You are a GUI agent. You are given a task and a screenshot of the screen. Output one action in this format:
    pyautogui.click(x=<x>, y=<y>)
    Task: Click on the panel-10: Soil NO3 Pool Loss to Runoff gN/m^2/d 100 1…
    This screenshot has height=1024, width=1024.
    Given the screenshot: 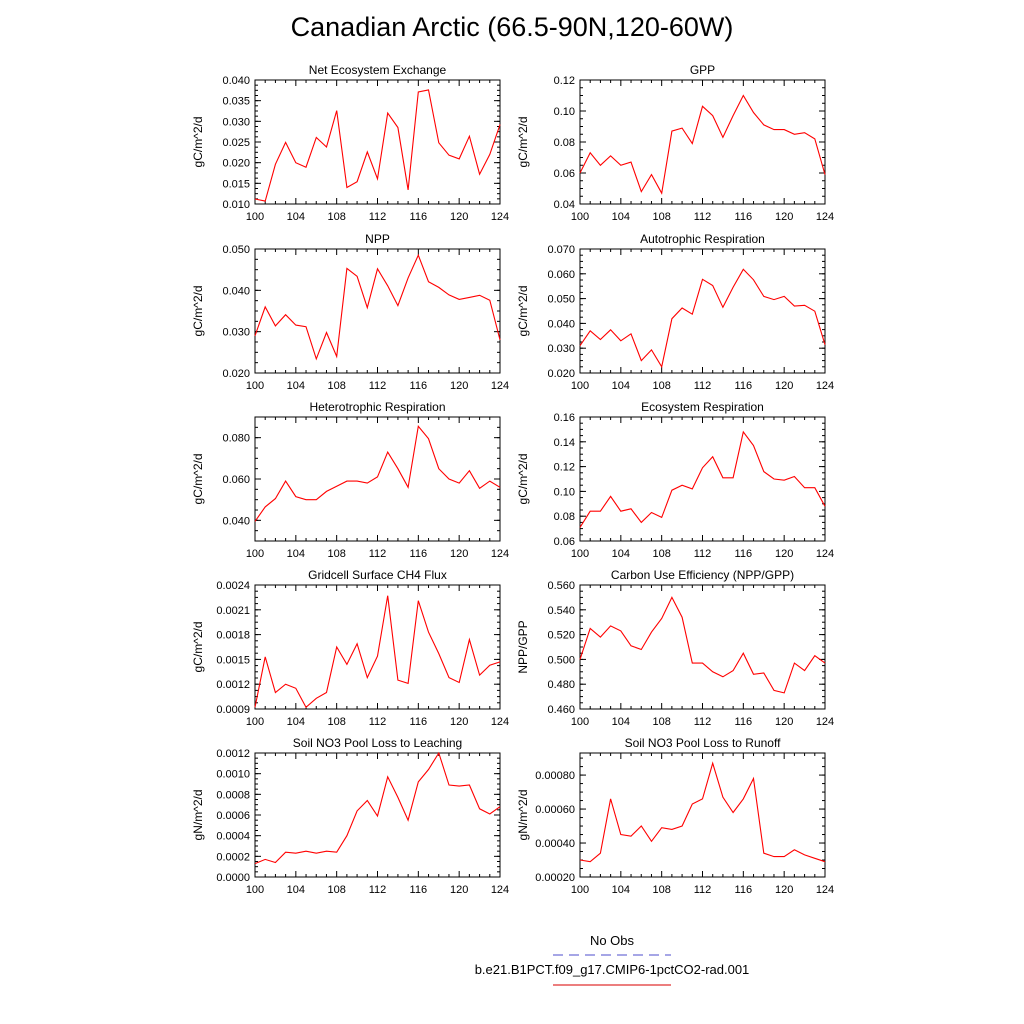 What is the action you would take?
    pyautogui.click(x=675, y=816)
    